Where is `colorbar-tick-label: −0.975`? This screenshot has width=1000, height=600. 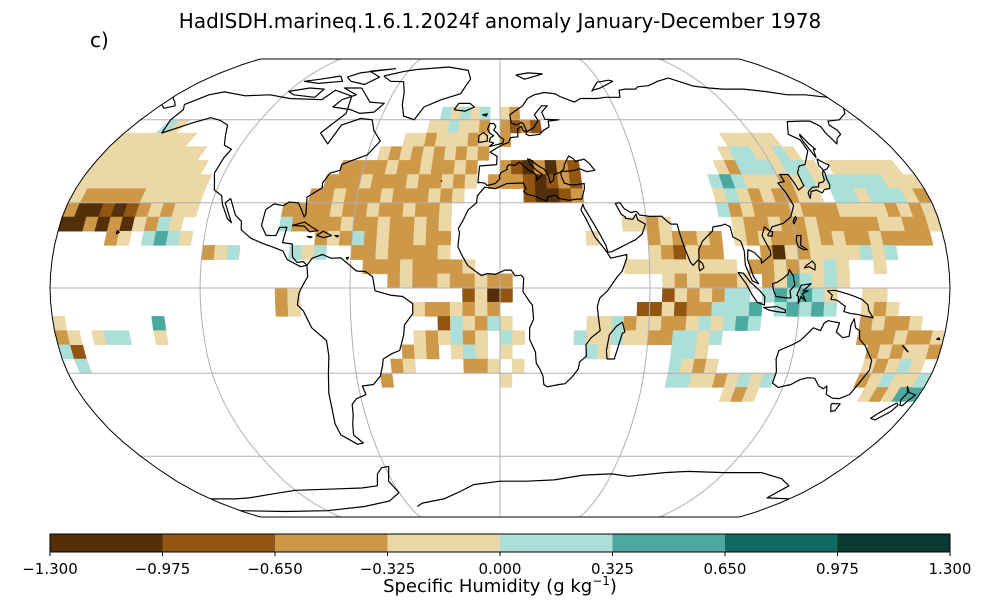 colorbar-tick-label: −0.975 is located at coordinates (163, 569).